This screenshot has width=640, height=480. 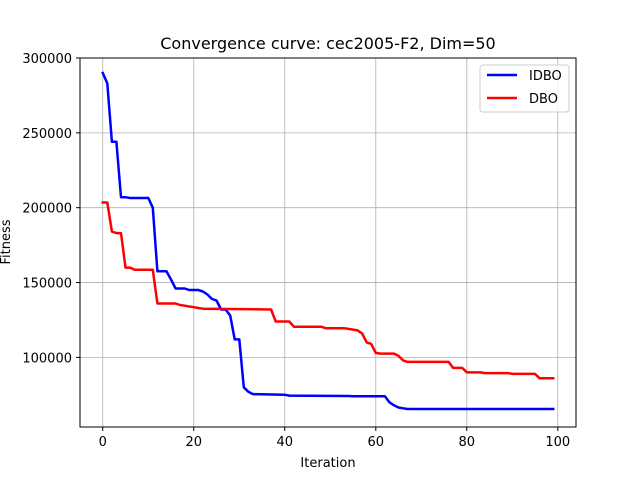 What do you see at coordinates (47, 209) in the screenshot?
I see `y-tick-label: 200000` at bounding box center [47, 209].